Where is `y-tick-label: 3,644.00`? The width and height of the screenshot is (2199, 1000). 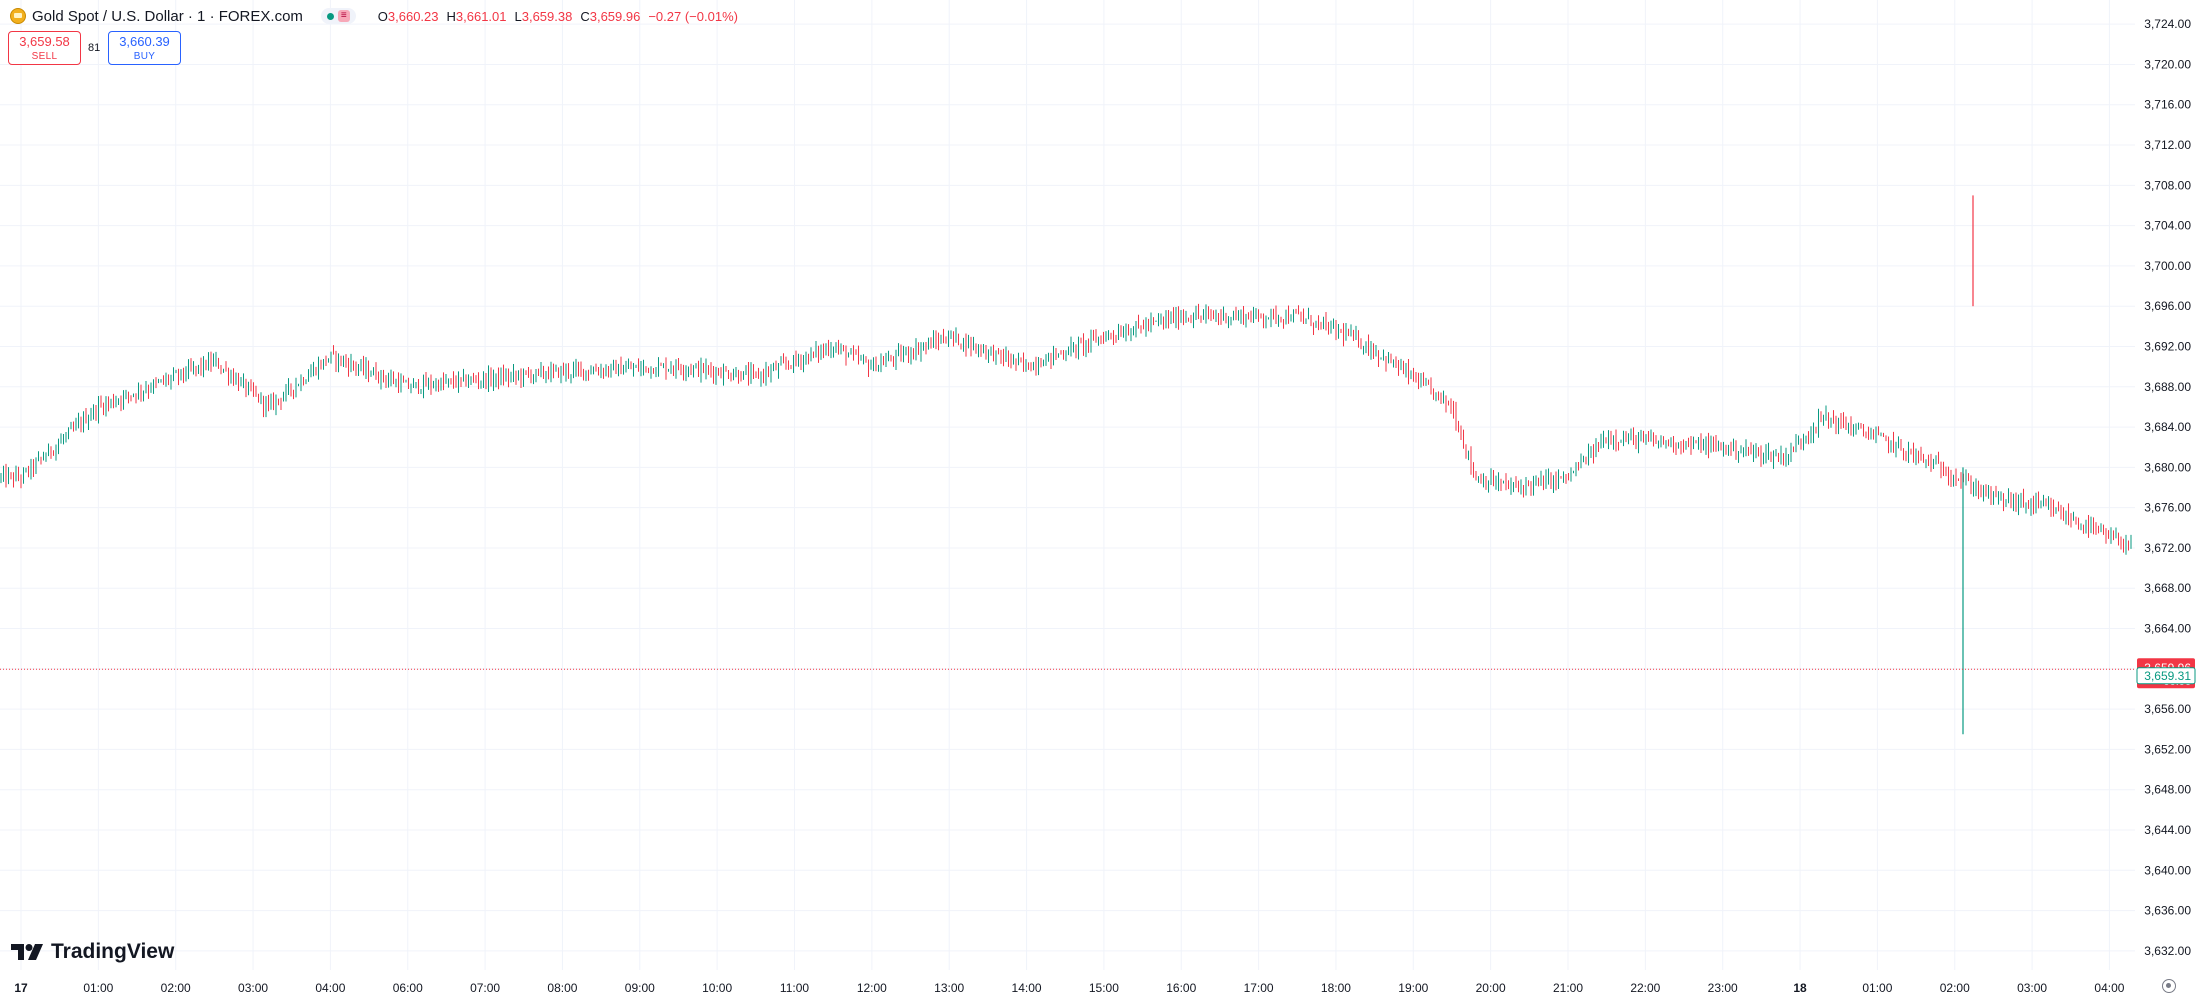 y-tick-label: 3,644.00 is located at coordinates (2167, 830).